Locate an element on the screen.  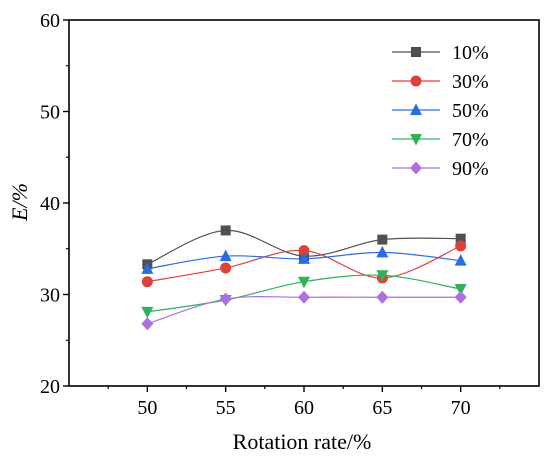
y-tick-label: 30 is located at coordinates (50, 296).